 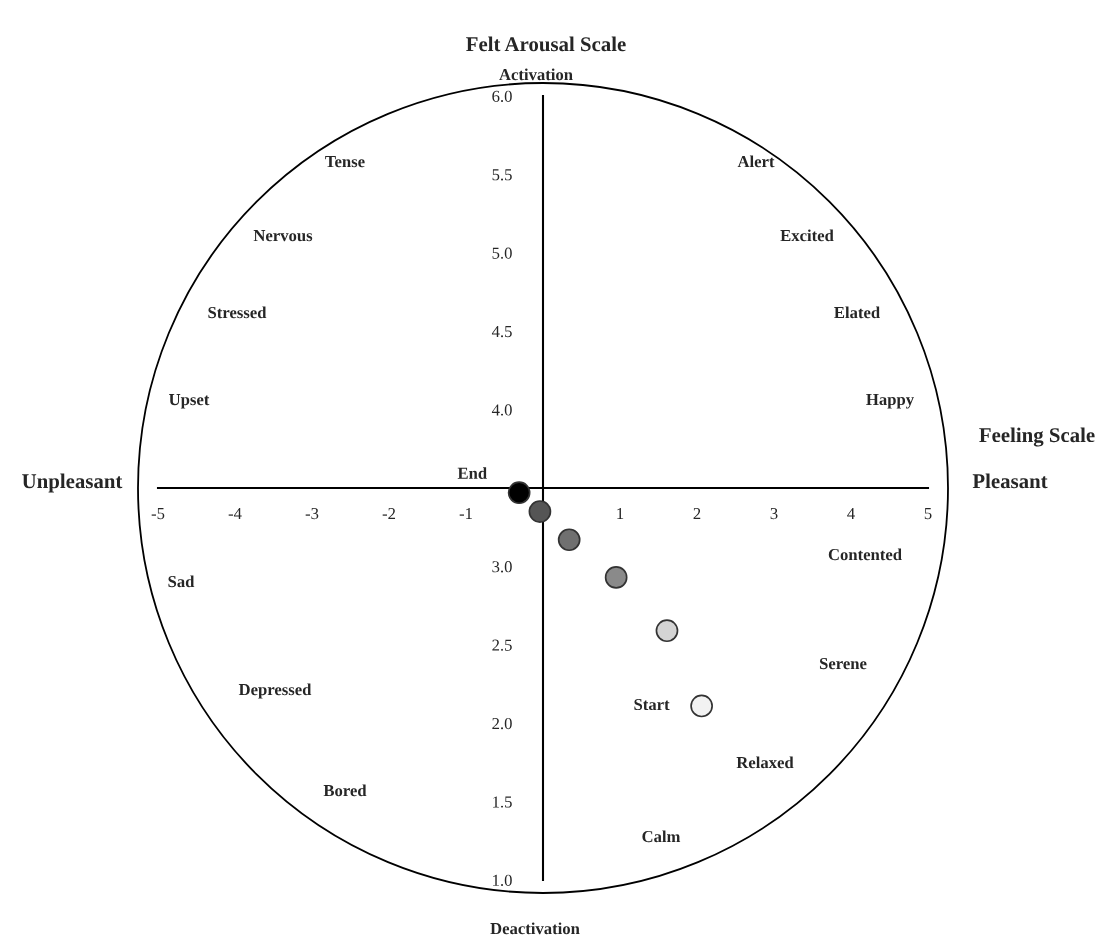 What do you see at coordinates (502, 723) in the screenshot?
I see `y-tick-label: 2.0` at bounding box center [502, 723].